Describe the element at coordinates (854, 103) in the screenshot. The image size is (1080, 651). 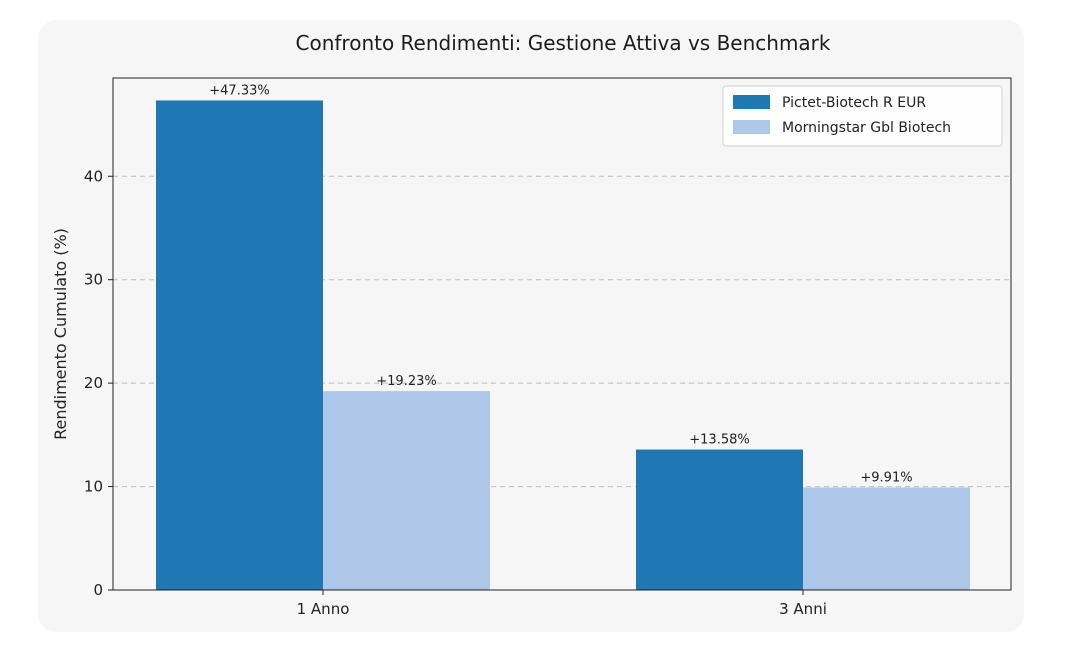
I see `legend-label: Pictet-Biotech R EUR` at that location.